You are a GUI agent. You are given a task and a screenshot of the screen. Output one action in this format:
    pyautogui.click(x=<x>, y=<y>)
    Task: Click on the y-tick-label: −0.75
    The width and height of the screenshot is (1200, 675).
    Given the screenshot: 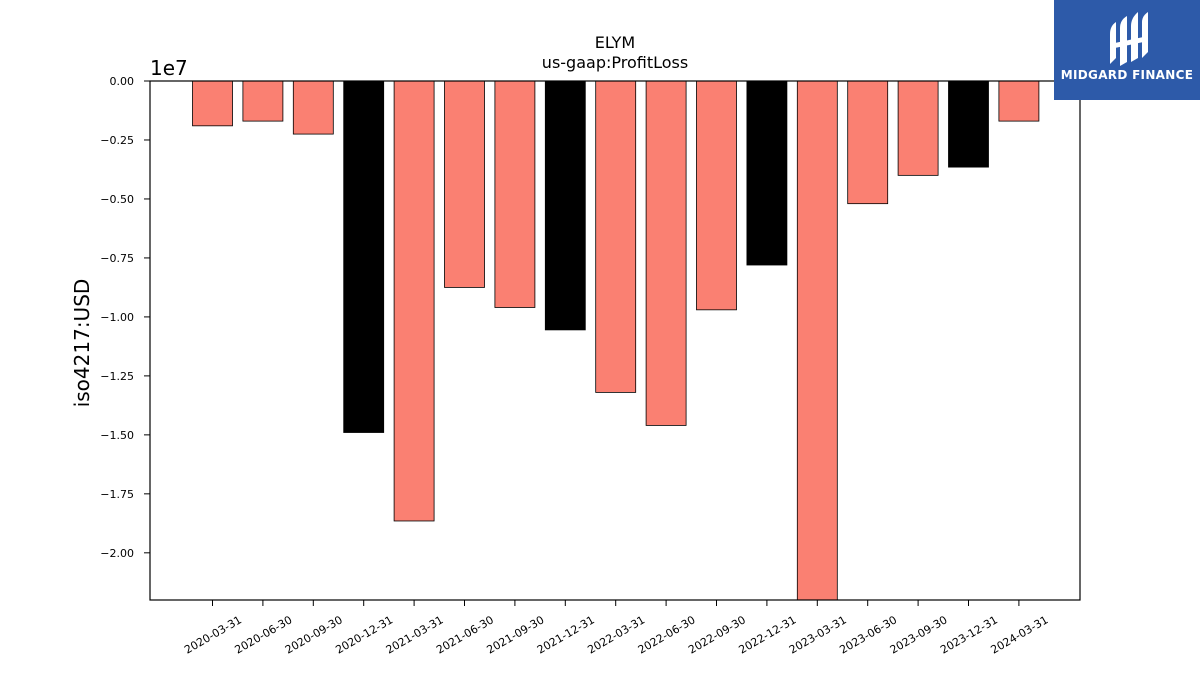 What is the action you would take?
    pyautogui.click(x=117, y=258)
    